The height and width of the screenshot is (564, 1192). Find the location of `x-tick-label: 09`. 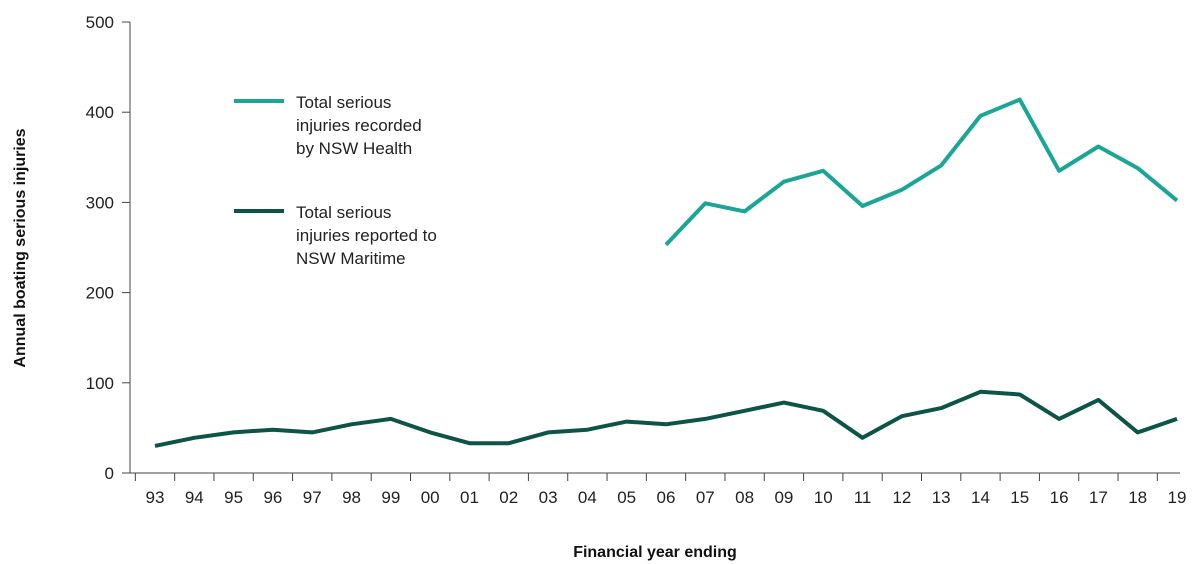

x-tick-label: 09 is located at coordinates (783, 497).